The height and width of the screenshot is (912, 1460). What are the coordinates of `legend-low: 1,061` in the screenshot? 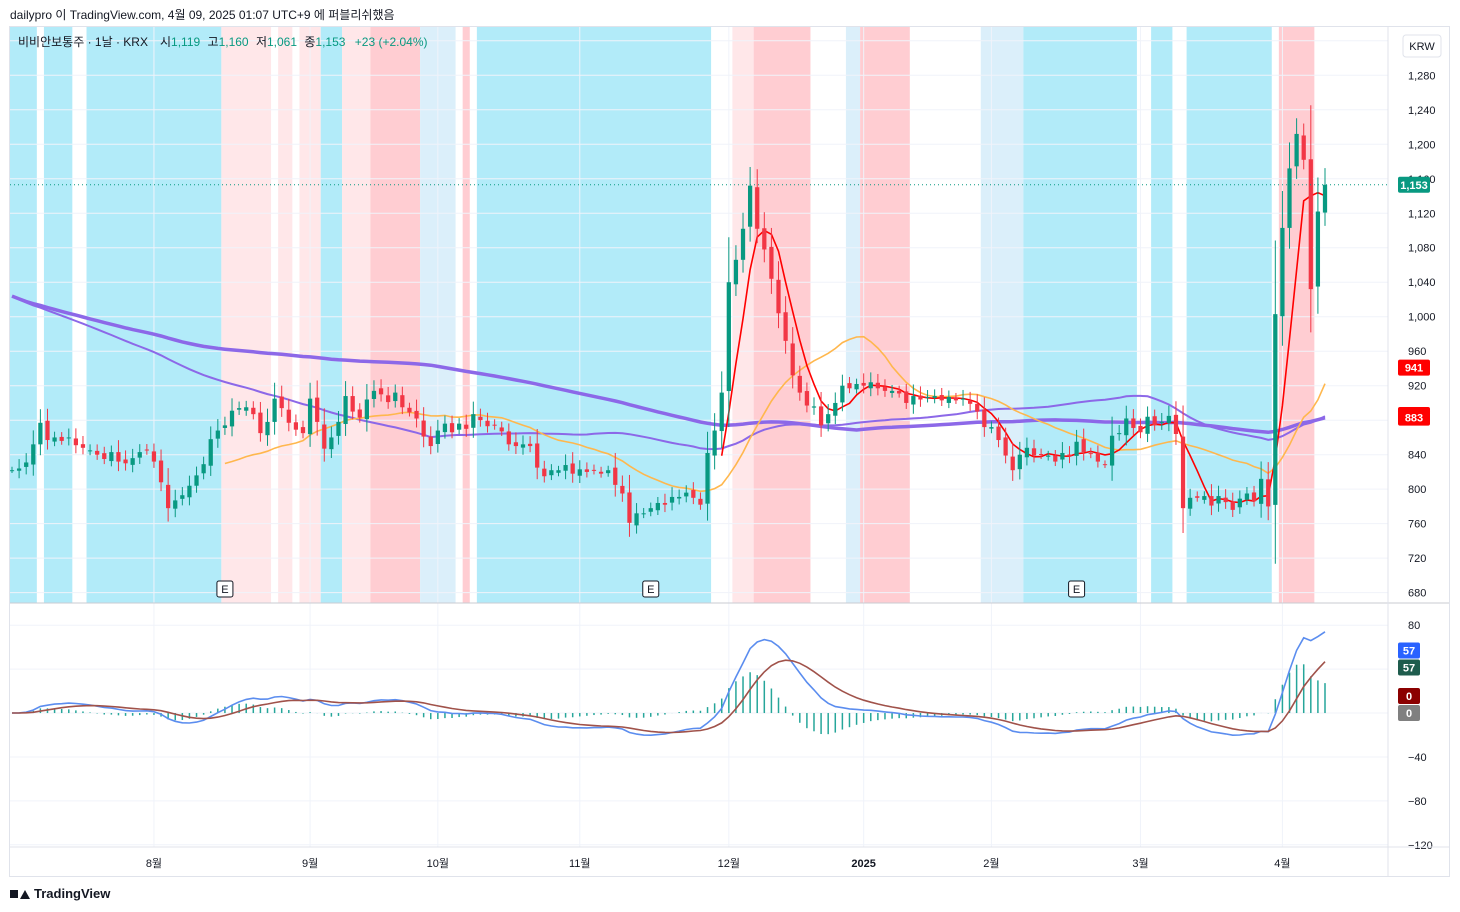 It's located at (282, 42).